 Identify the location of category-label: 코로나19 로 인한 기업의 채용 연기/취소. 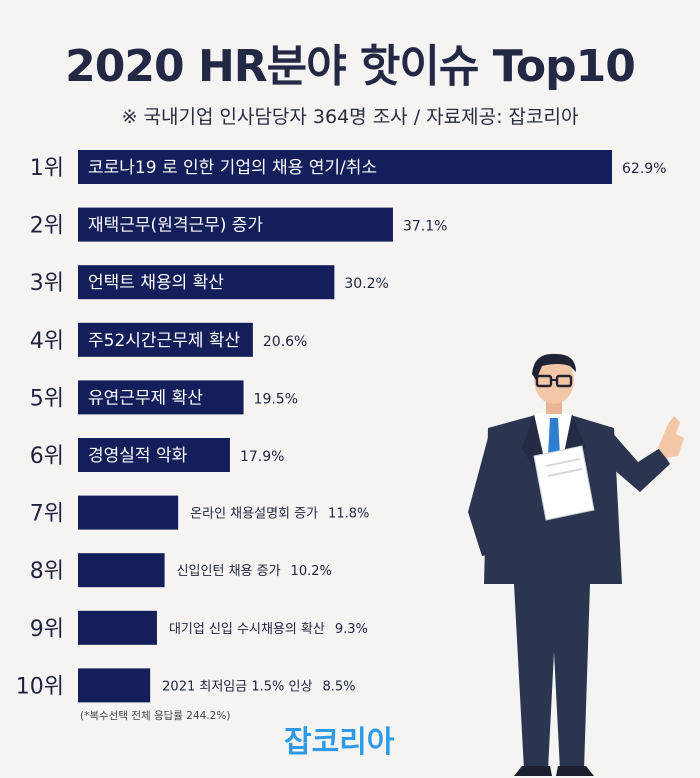
(232, 168).